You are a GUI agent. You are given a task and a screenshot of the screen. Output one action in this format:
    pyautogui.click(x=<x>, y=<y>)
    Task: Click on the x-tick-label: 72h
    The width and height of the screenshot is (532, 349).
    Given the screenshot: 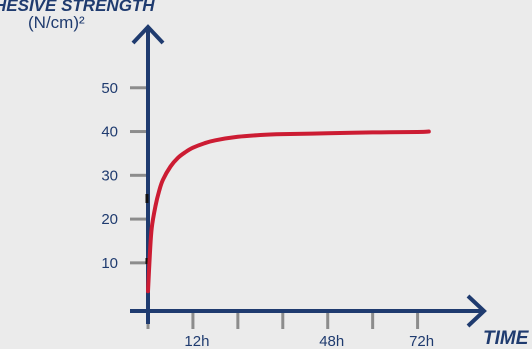 What is the action you would take?
    pyautogui.click(x=421, y=341)
    